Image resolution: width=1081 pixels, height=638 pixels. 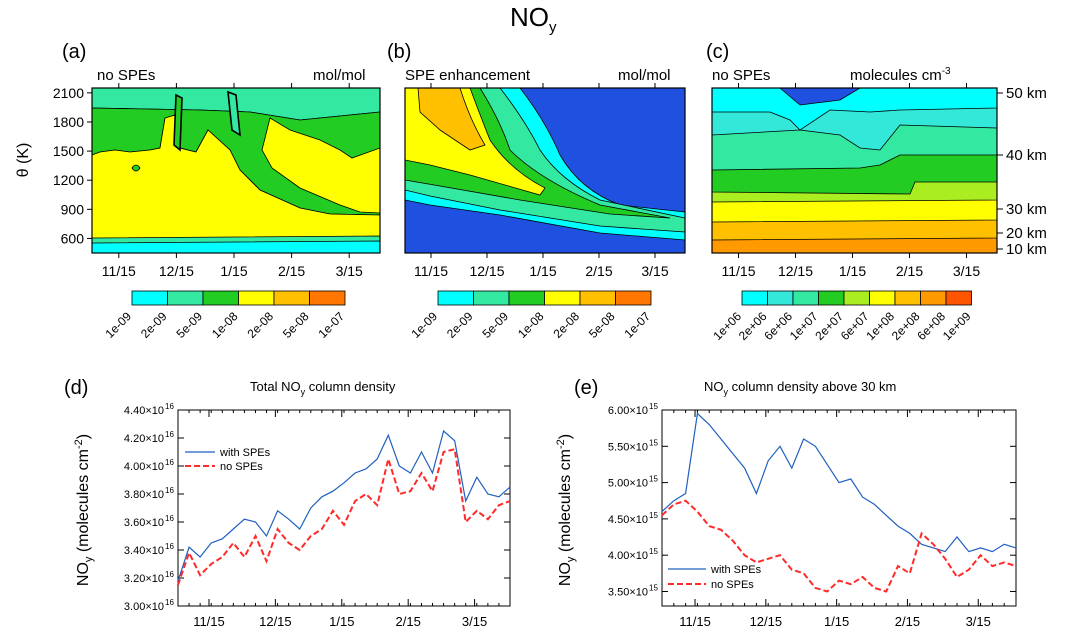 What do you see at coordinates (73, 238) in the screenshot?
I see `y-tick-label: 600` at bounding box center [73, 238].